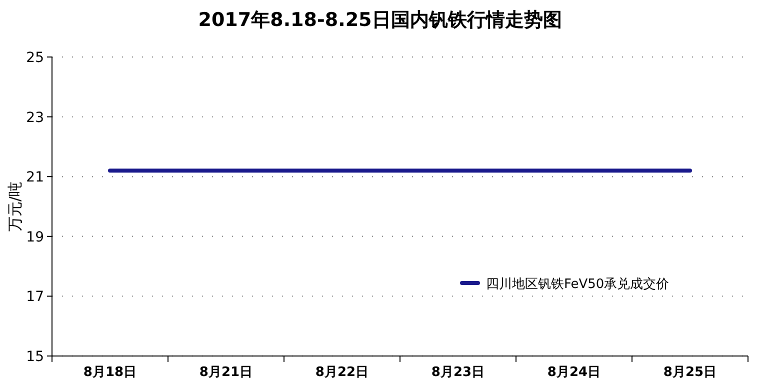 The height and width of the screenshot is (384, 760). What do you see at coordinates (35, 178) in the screenshot?
I see `y-tick-label: 21` at bounding box center [35, 178].